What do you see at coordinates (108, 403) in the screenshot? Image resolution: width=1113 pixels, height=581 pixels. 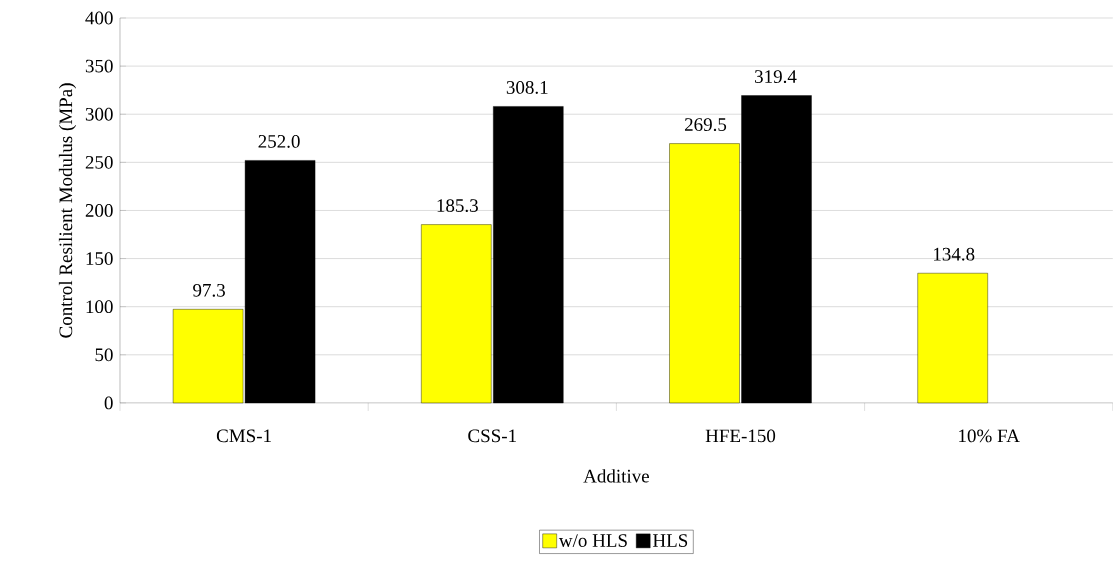 I see `y-tick-label: 0` at bounding box center [108, 403].